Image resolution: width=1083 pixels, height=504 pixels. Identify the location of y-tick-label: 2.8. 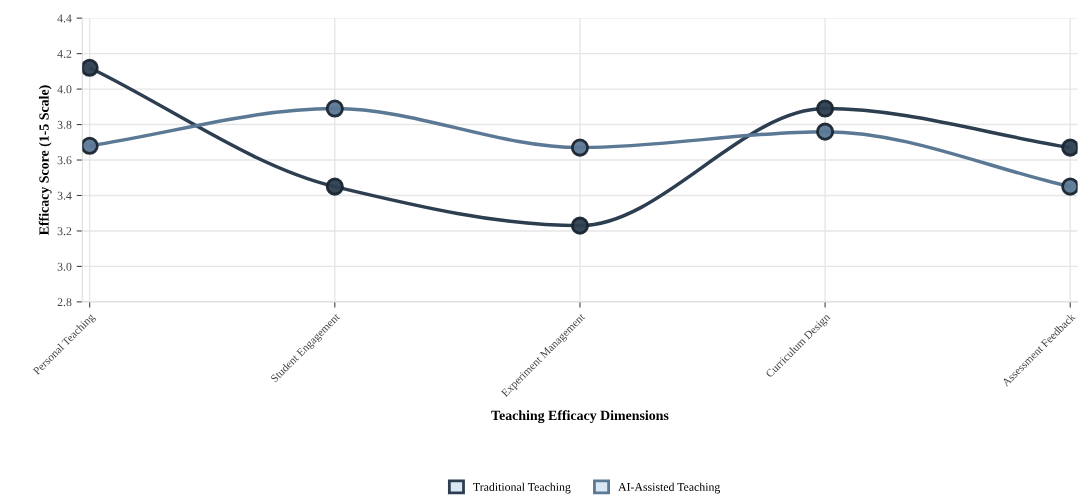
(64, 302).